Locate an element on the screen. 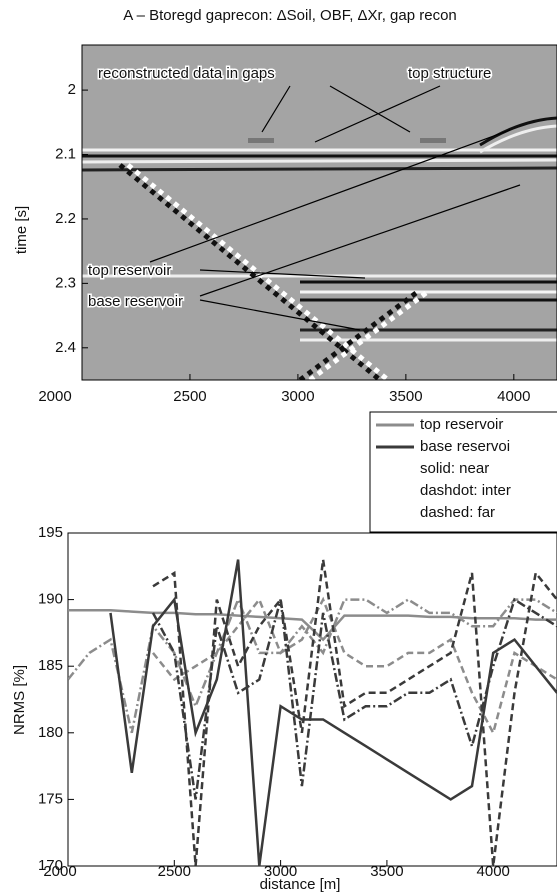 This screenshot has width=557, height=894. annotation: reconstructed data in gaps is located at coordinates (186, 73).